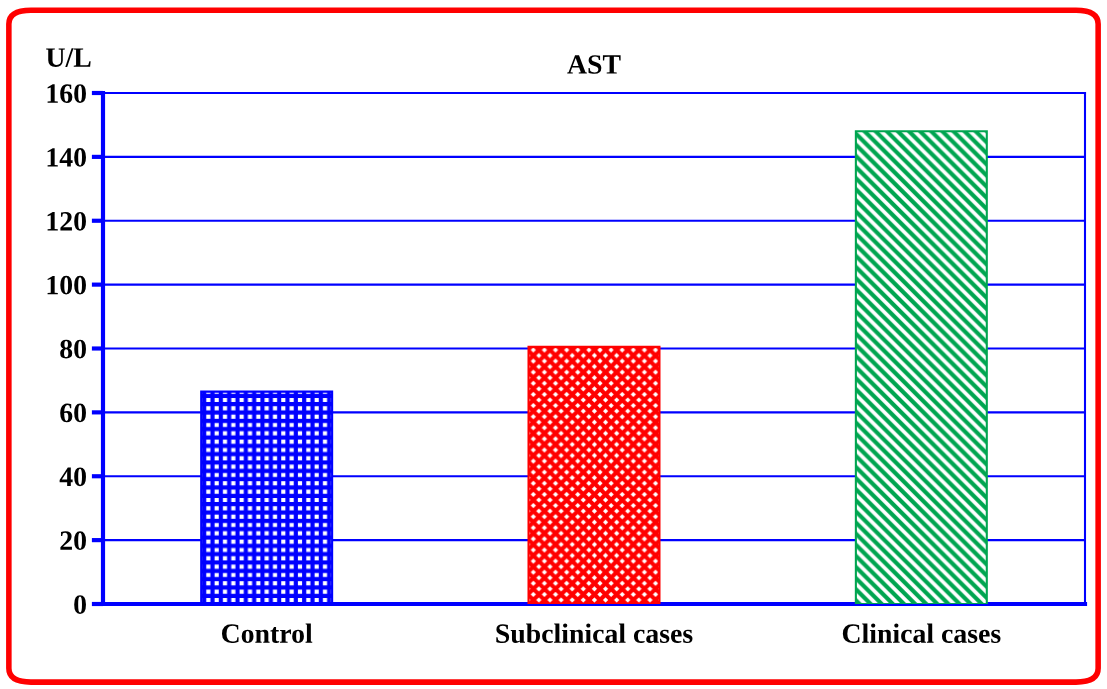 The height and width of the screenshot is (689, 1107). Describe the element at coordinates (66, 221) in the screenshot. I see `y-tick-label: 120` at that location.